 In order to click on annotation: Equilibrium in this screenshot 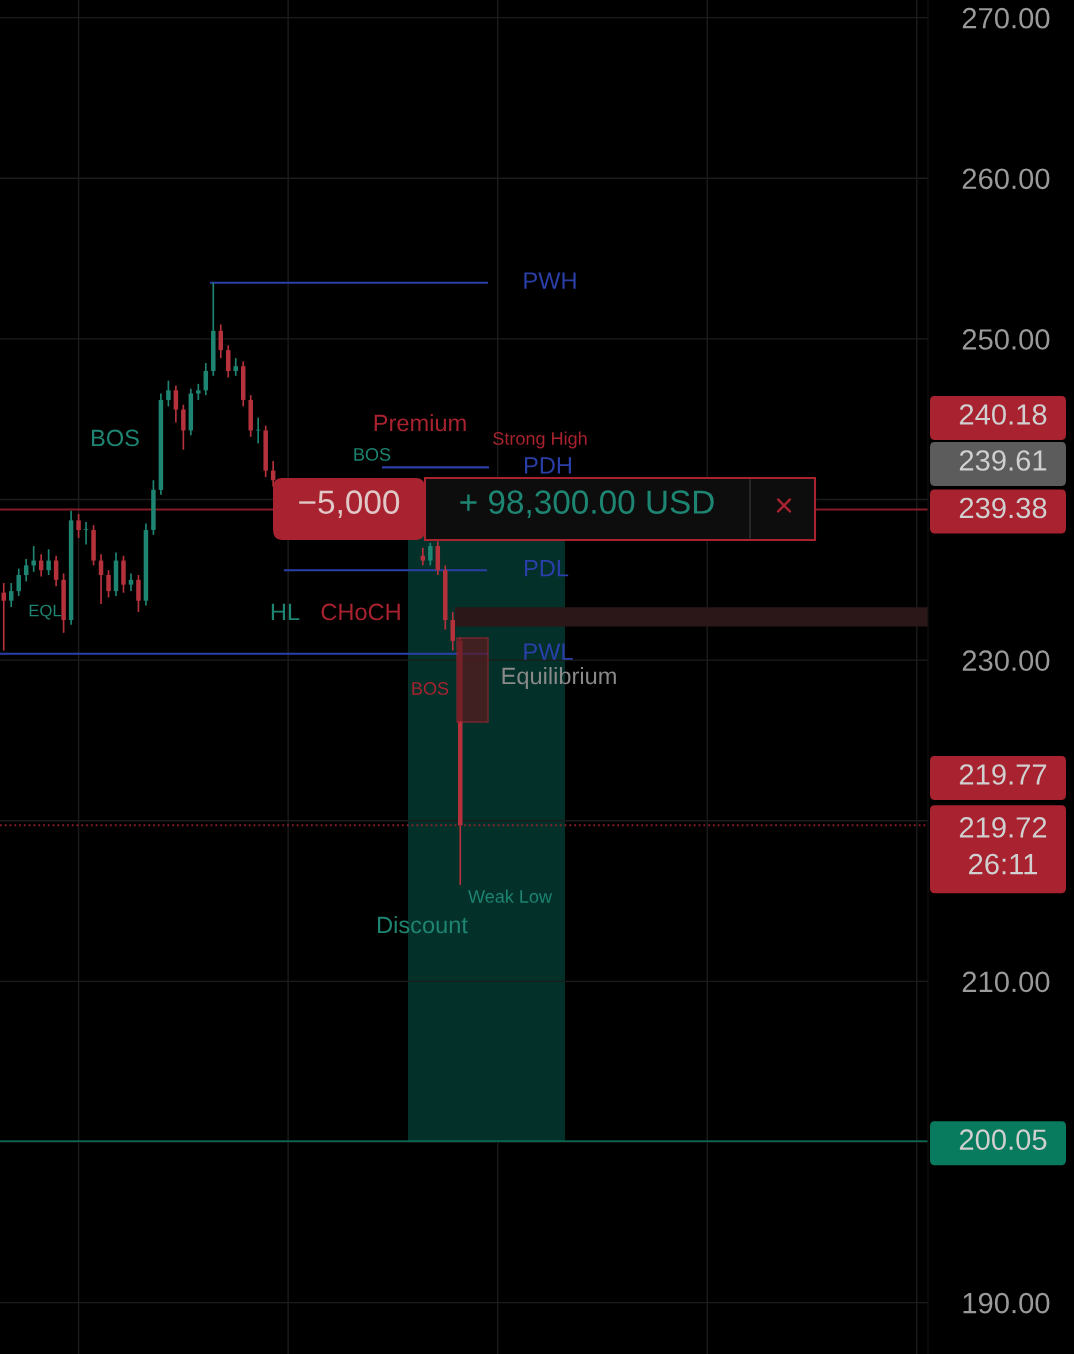, I will do `click(559, 678)`.